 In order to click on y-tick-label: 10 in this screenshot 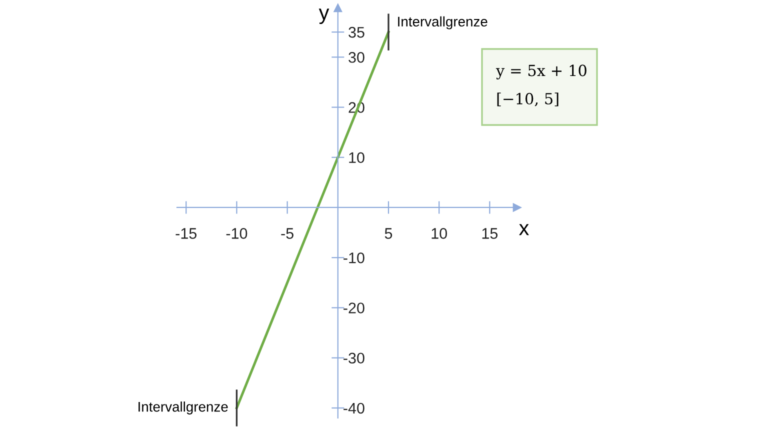, I will do `click(356, 158)`.